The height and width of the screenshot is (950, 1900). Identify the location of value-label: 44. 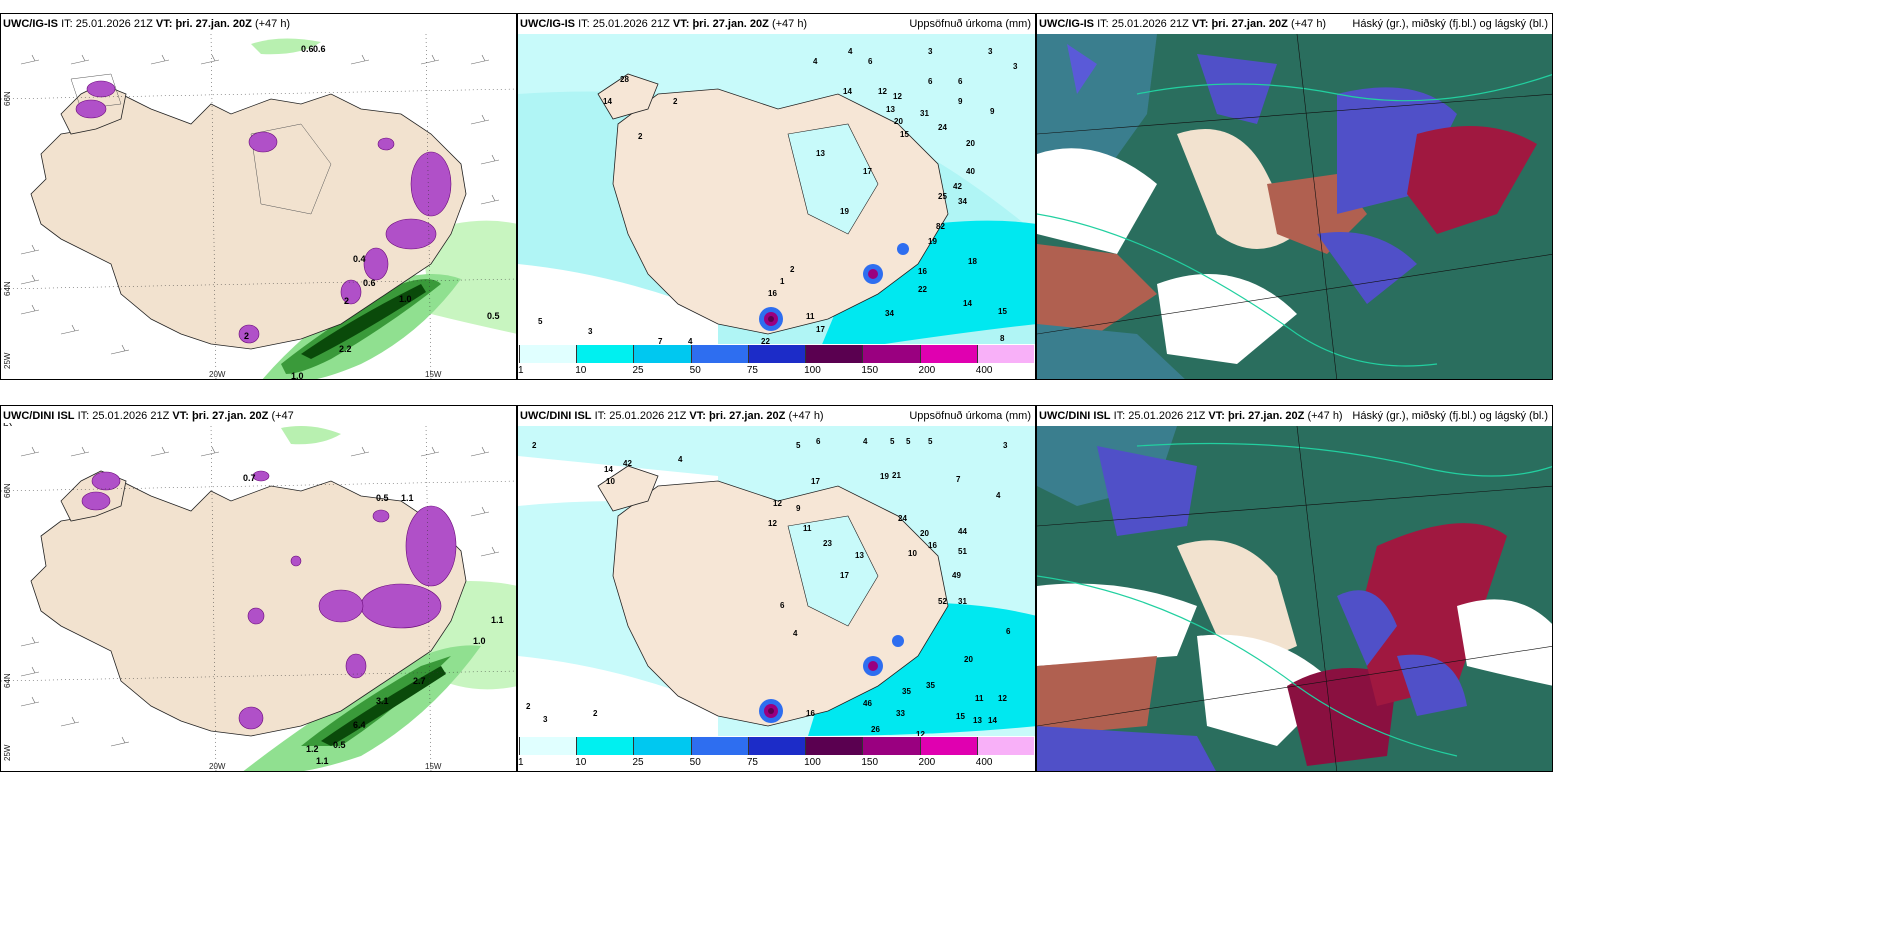
(962, 531).